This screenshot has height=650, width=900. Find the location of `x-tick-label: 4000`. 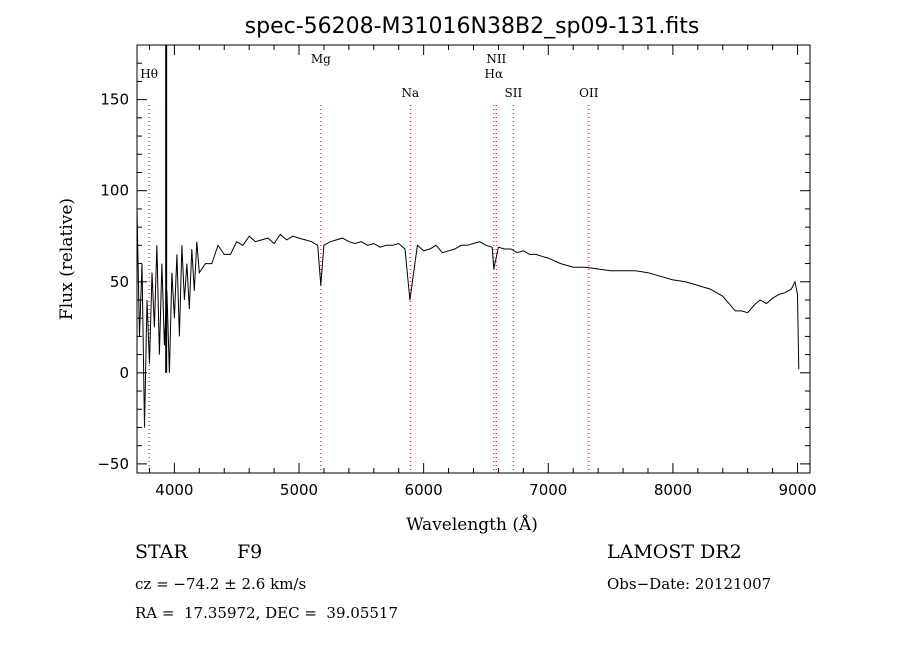

x-tick-label: 4000 is located at coordinates (174, 490).